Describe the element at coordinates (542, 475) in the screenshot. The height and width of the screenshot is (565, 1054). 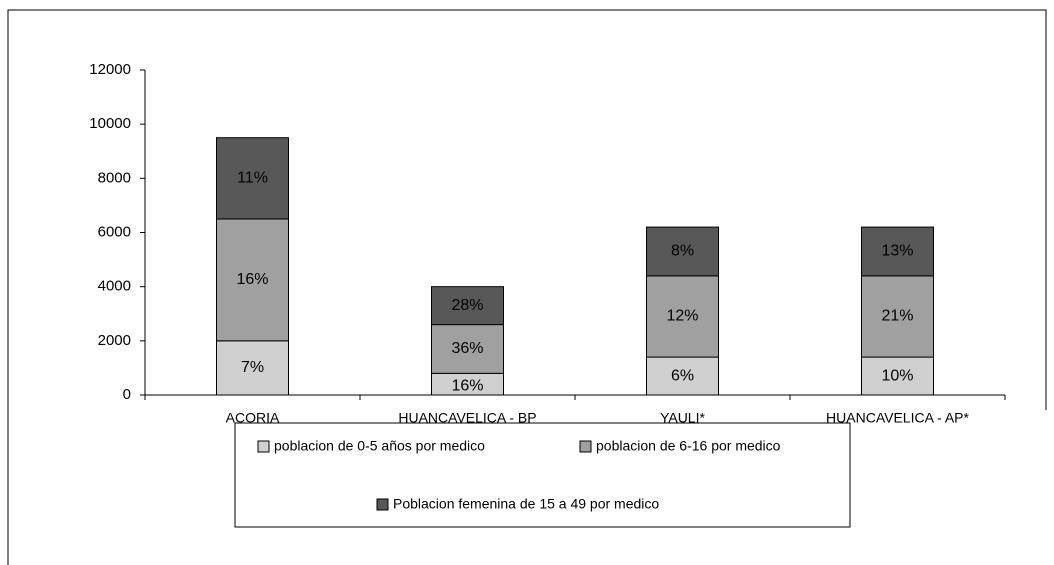
I see `legend-box` at that location.